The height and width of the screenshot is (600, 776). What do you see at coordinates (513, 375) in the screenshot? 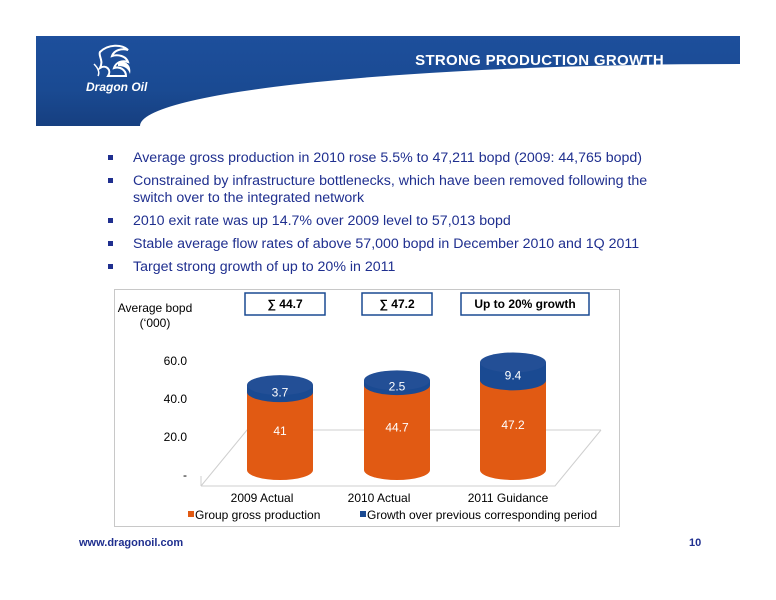
I see `data-label-growth: 9.4` at bounding box center [513, 375].